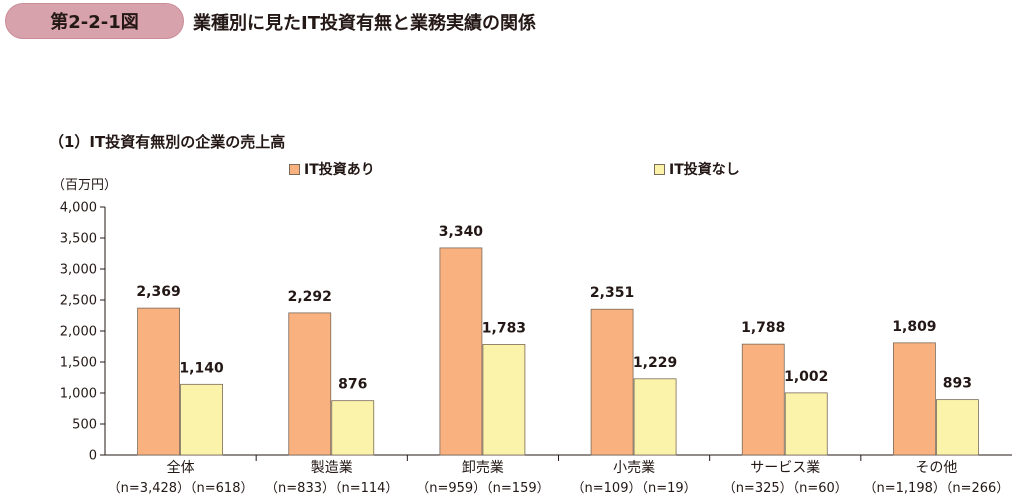  Describe the element at coordinates (167, 142) in the screenshot. I see `chart-title: （1）IT投資有無別の企業の売上高` at that location.